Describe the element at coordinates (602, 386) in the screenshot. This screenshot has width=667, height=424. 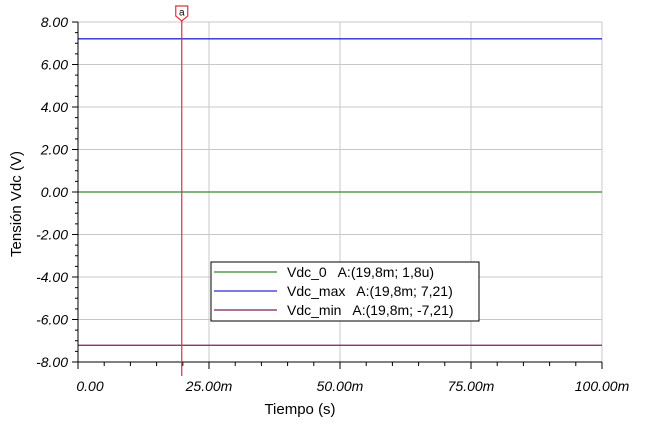
I see `x-tick-label: 100.00m` at that location.